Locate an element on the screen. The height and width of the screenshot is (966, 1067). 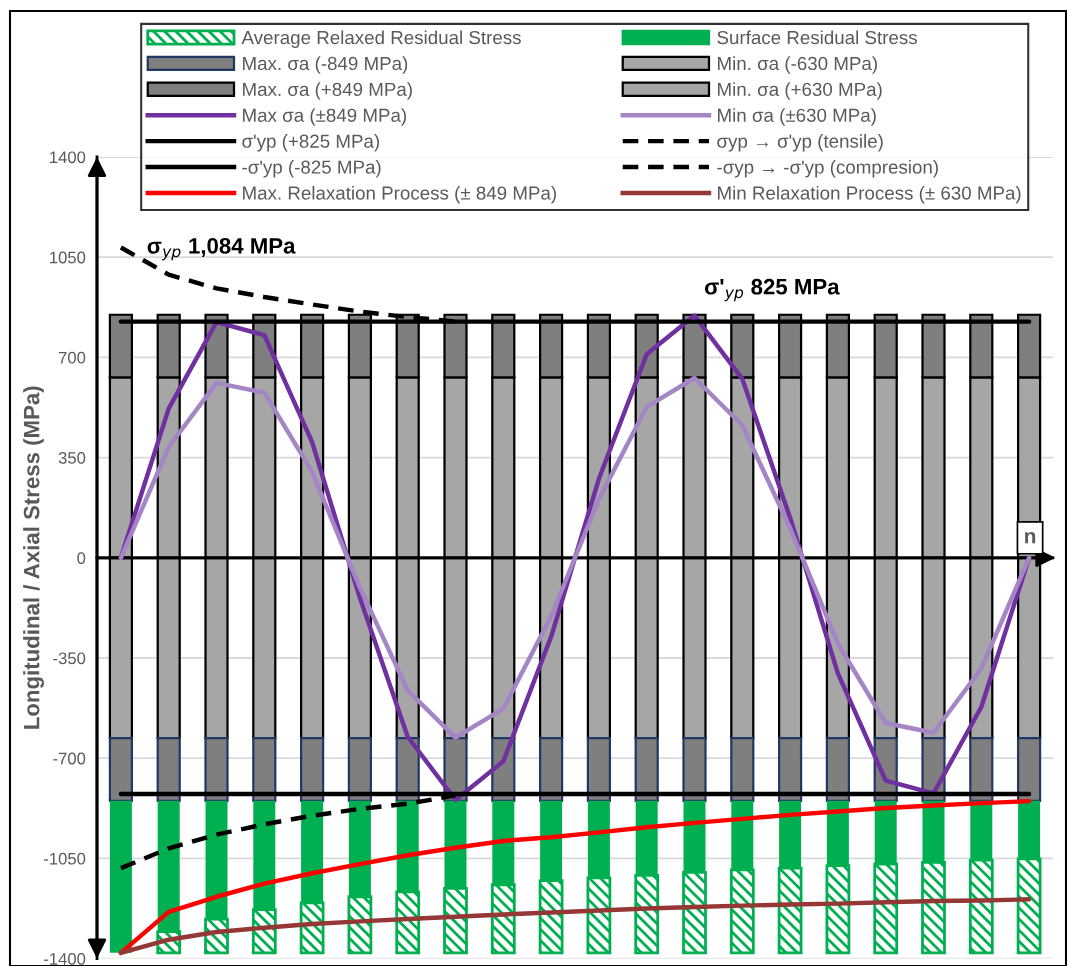
y-tick-label: 0 is located at coordinates (81, 558).